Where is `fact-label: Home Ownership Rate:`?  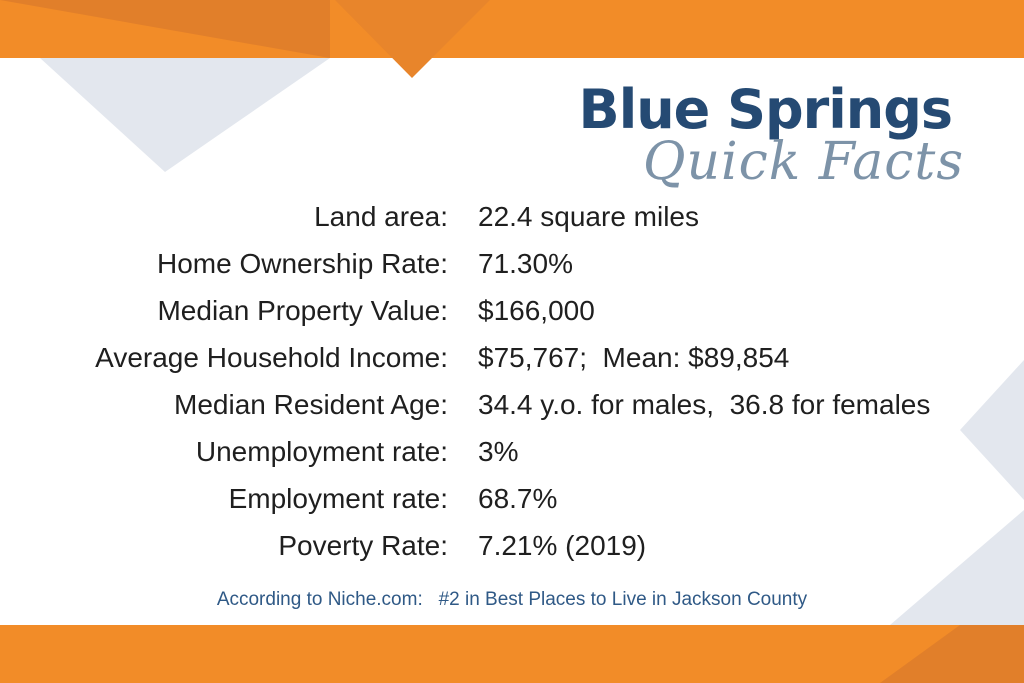 fact-label: Home Ownership Rate: is located at coordinates (302, 263).